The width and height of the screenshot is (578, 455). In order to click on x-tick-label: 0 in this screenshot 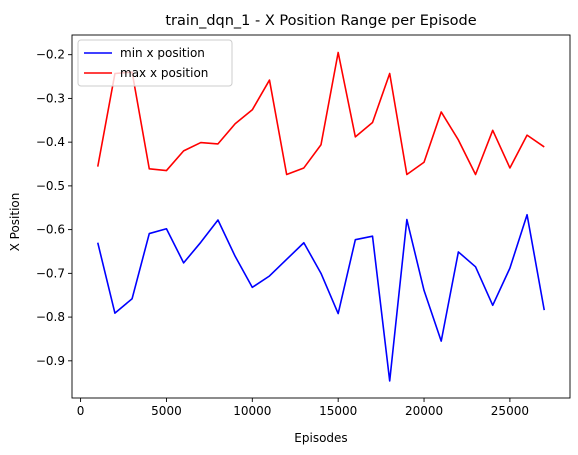, I will do `click(81, 411)`.